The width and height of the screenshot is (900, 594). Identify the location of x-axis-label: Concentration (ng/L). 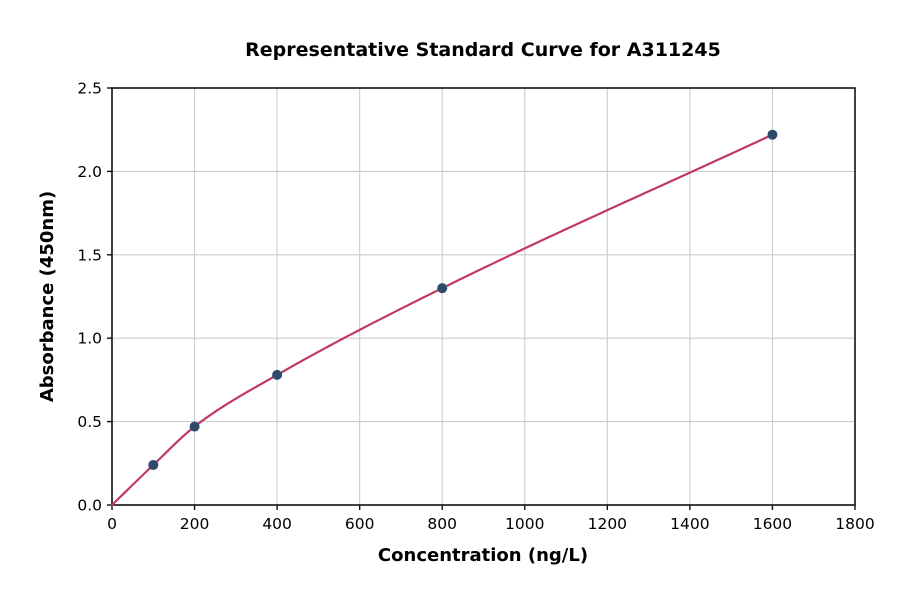
(483, 555).